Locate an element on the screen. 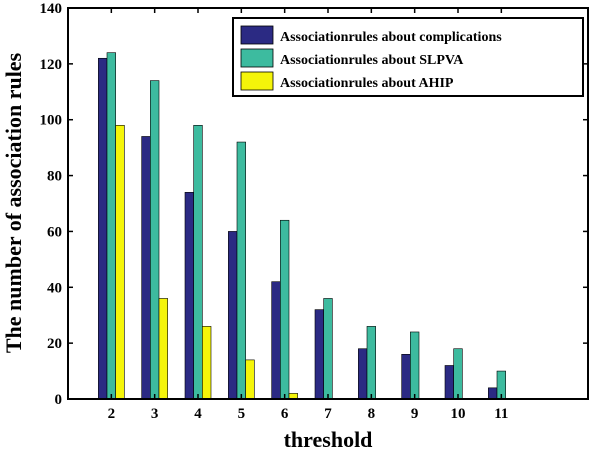 The height and width of the screenshot is (454, 598). legend-swatch-ahip is located at coordinates (257, 81).